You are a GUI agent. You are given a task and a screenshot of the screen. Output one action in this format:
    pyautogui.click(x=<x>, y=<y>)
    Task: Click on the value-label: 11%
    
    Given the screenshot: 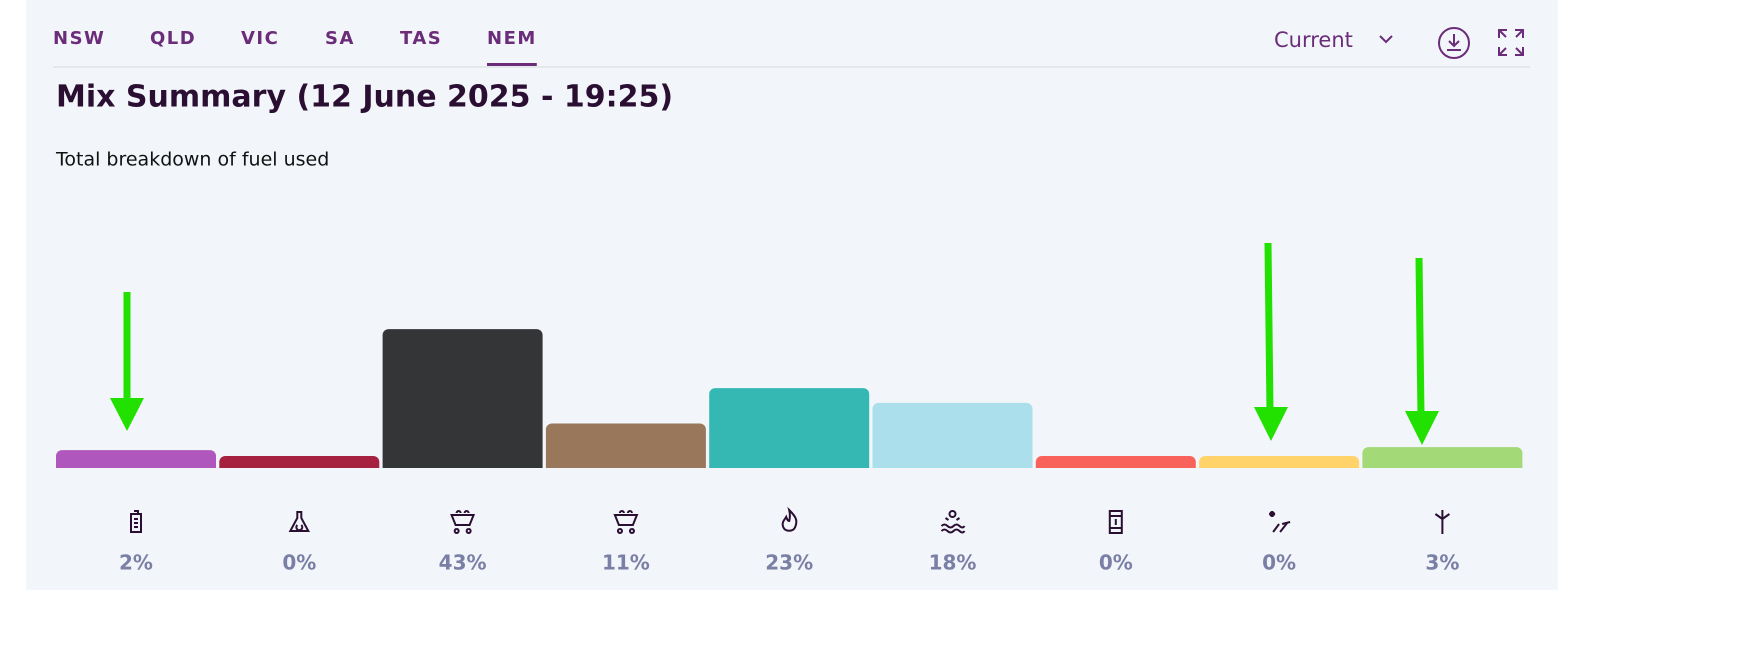 What is the action you would take?
    pyautogui.click(x=626, y=563)
    